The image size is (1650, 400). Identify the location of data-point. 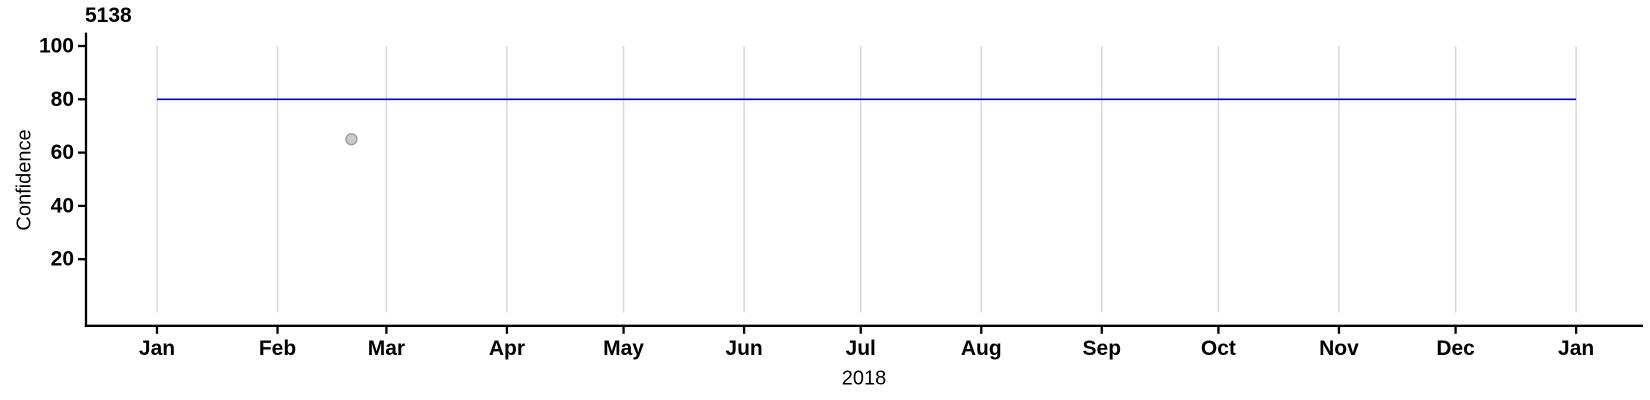
(351, 139).